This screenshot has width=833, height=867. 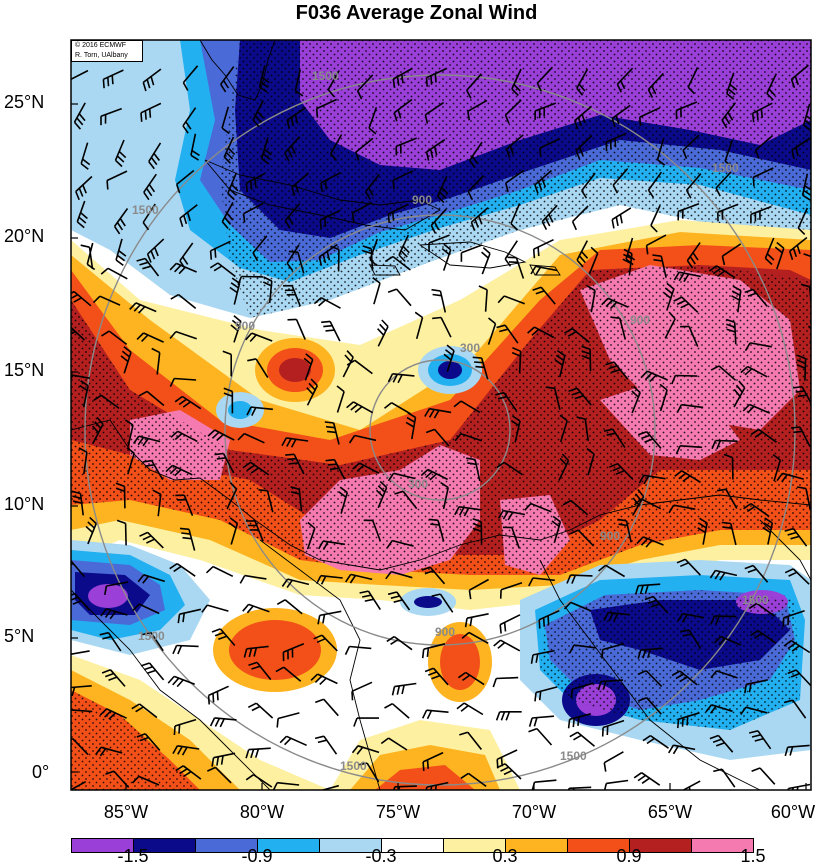 What do you see at coordinates (418, 484) in the screenshot?
I see `contour-label-300: 300` at bounding box center [418, 484].